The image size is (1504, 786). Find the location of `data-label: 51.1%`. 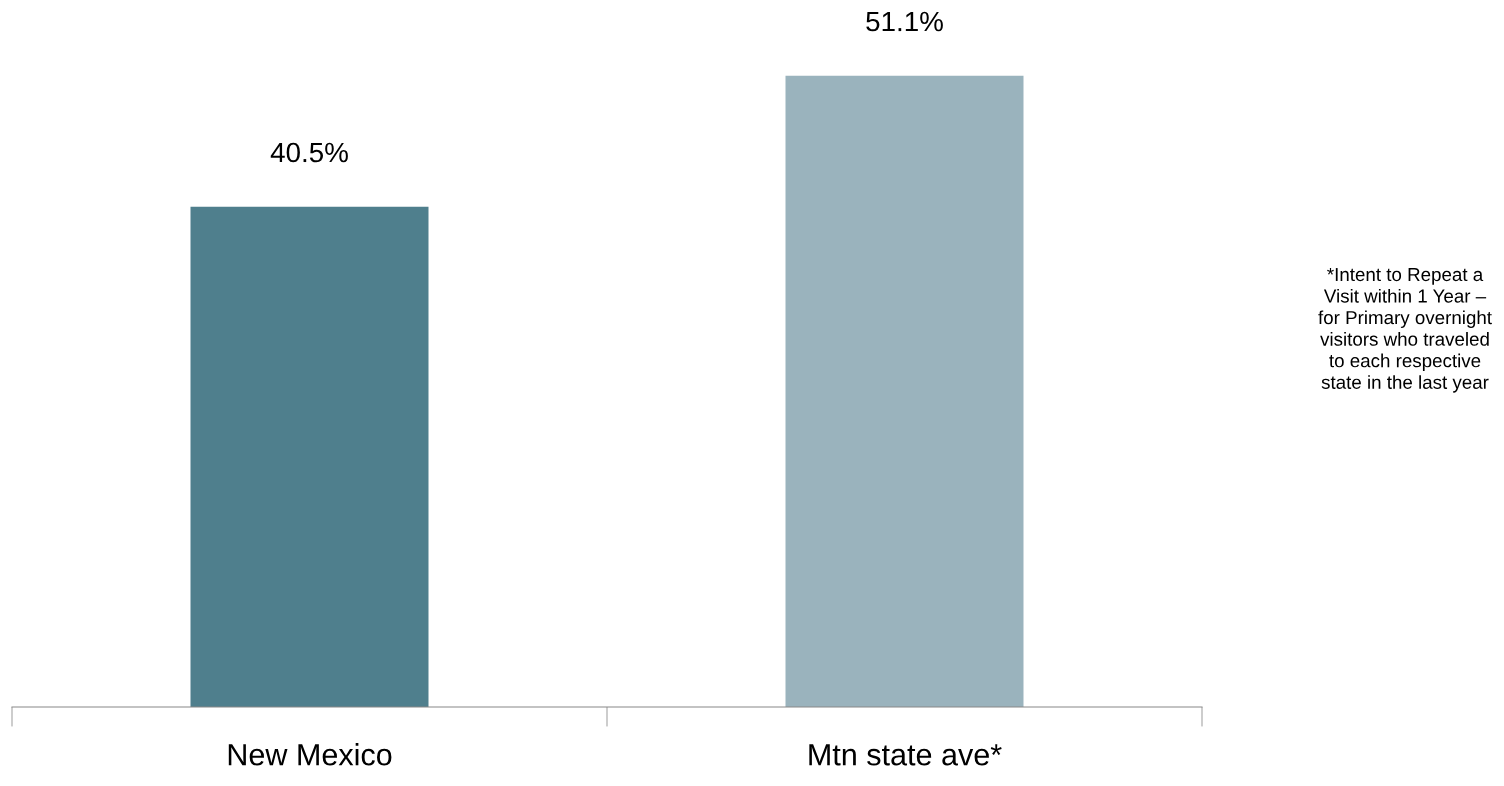

data-label: 51.1% is located at coordinates (904, 21).